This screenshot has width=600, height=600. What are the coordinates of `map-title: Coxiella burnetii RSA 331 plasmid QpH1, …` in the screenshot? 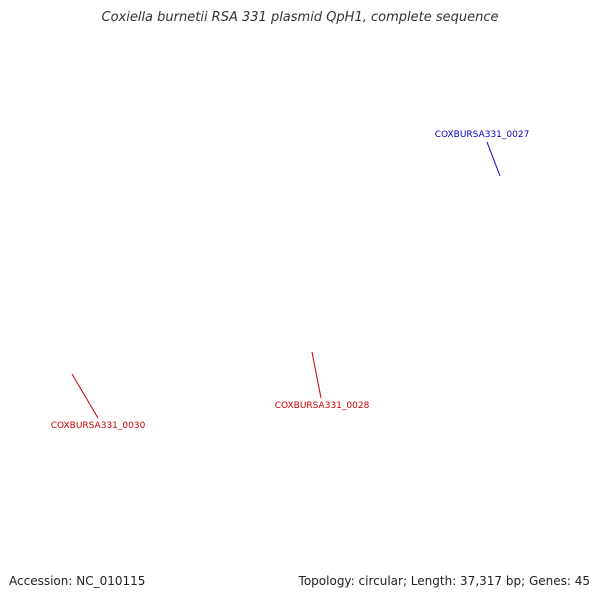 It's located at (300, 17).